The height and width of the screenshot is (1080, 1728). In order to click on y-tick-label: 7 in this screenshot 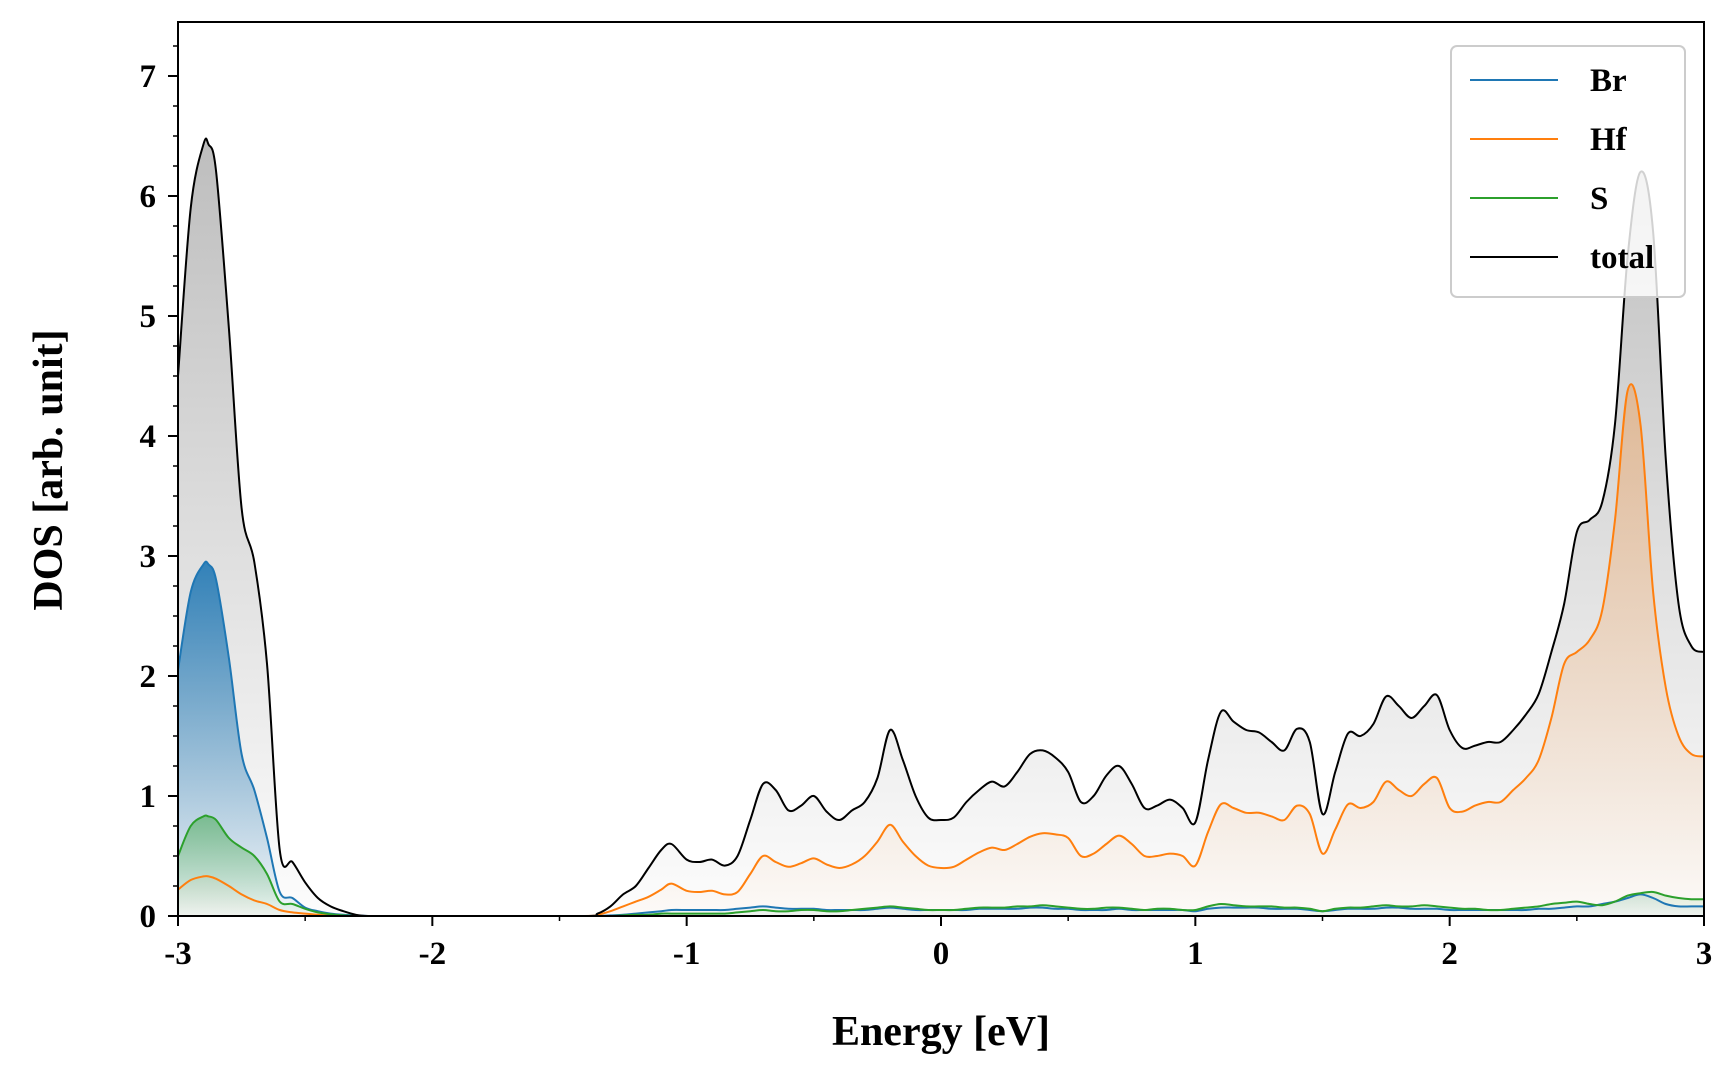, I will do `click(148, 77)`.